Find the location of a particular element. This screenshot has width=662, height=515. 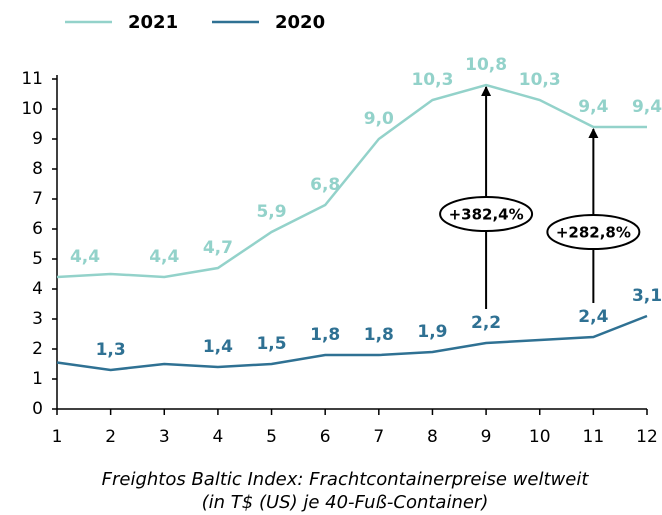

data-label: 2,2 is located at coordinates (486, 323).